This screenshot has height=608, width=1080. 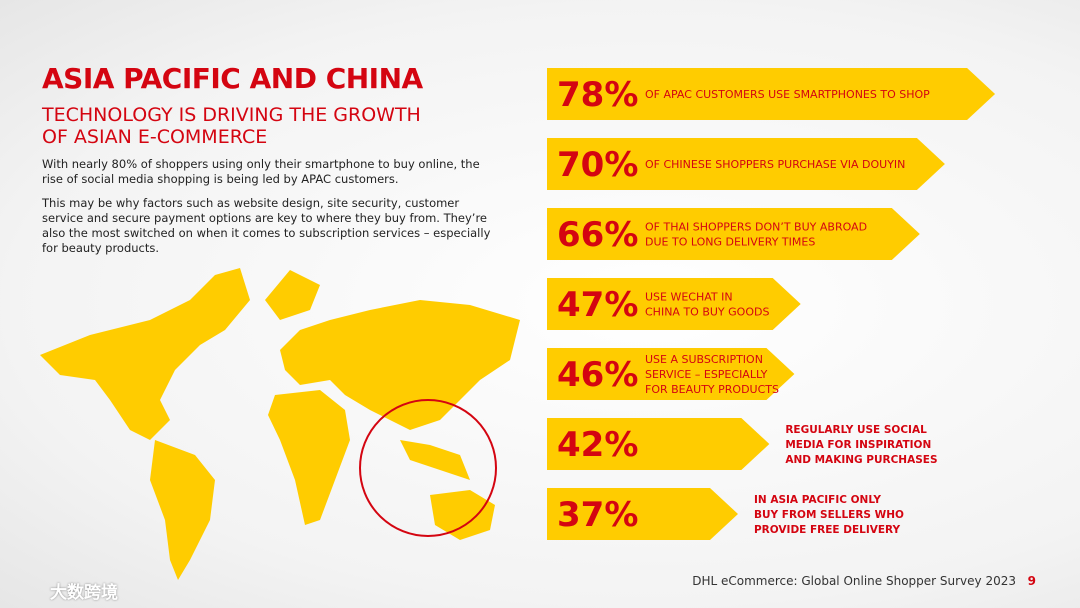 What do you see at coordinates (817, 500) in the screenshot?
I see `stat-description: IN ASIA PACIFIC ONLY` at bounding box center [817, 500].